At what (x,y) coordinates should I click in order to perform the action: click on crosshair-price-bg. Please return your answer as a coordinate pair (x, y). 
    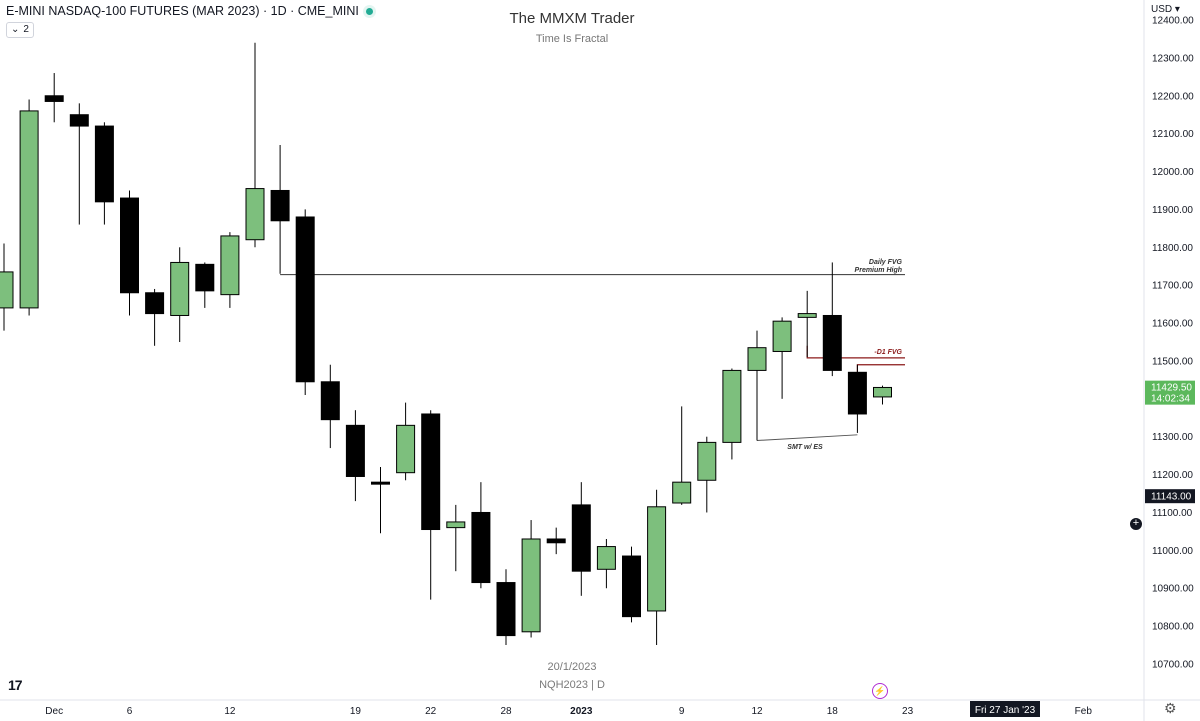
    Looking at the image, I should click on (1170, 496).